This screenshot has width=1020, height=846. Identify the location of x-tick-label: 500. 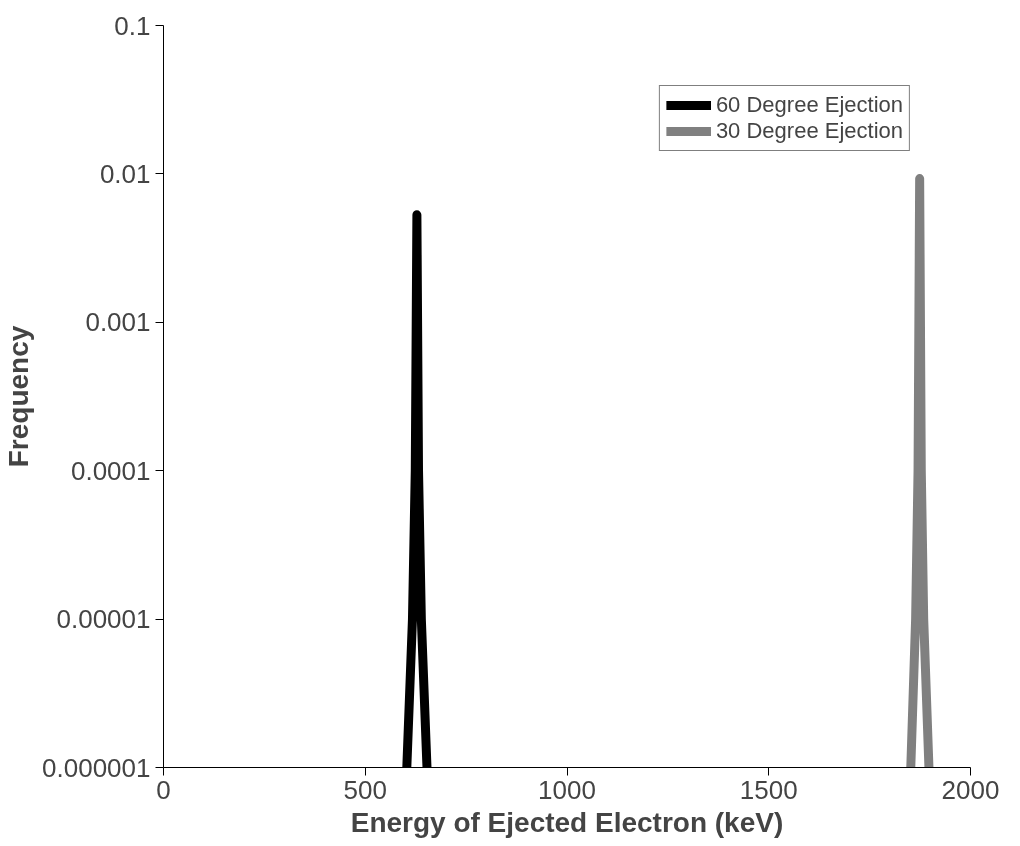
(365, 789).